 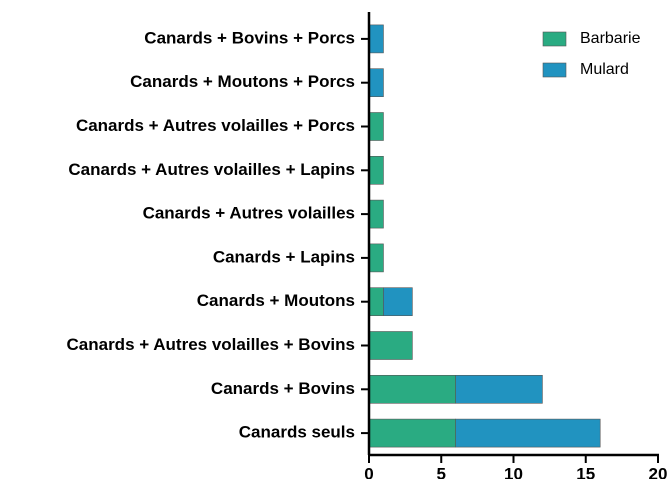 What do you see at coordinates (610, 38) in the screenshot?
I see `legend-label: Barbarie` at bounding box center [610, 38].